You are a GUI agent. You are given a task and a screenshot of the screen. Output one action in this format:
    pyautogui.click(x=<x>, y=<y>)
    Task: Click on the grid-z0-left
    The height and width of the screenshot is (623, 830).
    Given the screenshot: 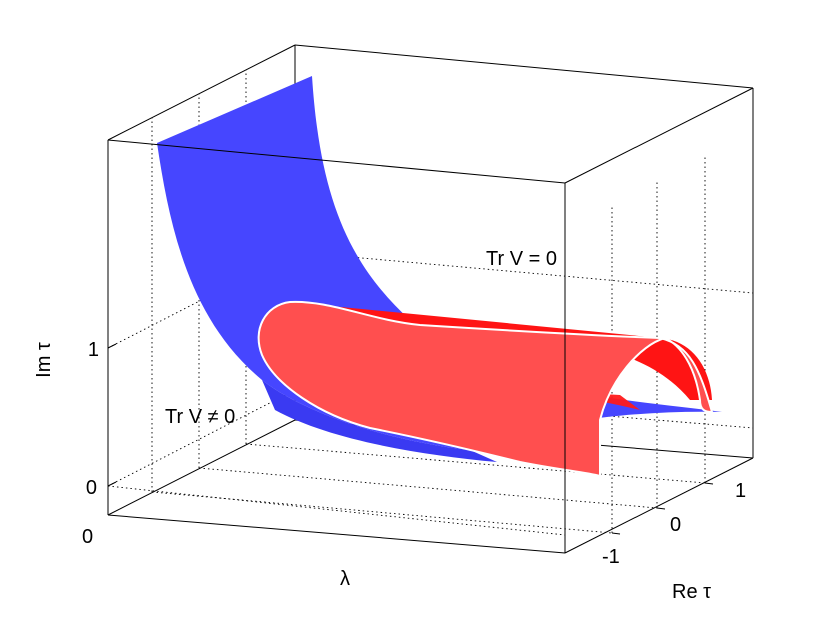 What is the action you would take?
    pyautogui.click(x=201, y=438)
    